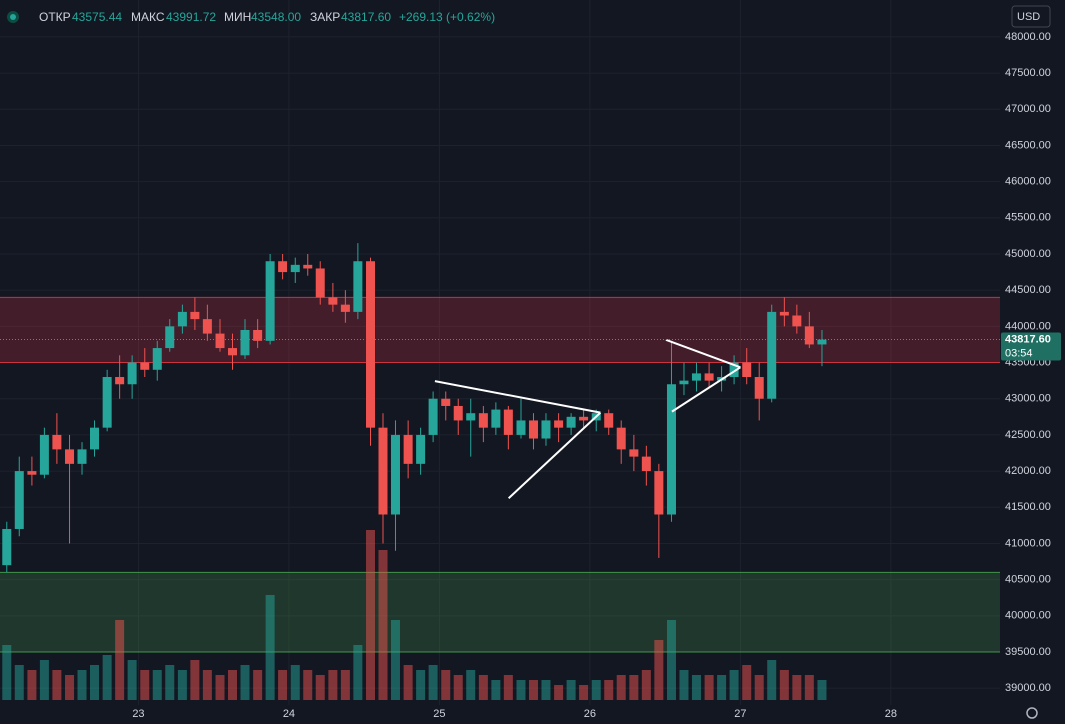  Describe the element at coordinates (1028, 543) in the screenshot. I see `y-tick-label: 41000.00` at that location.